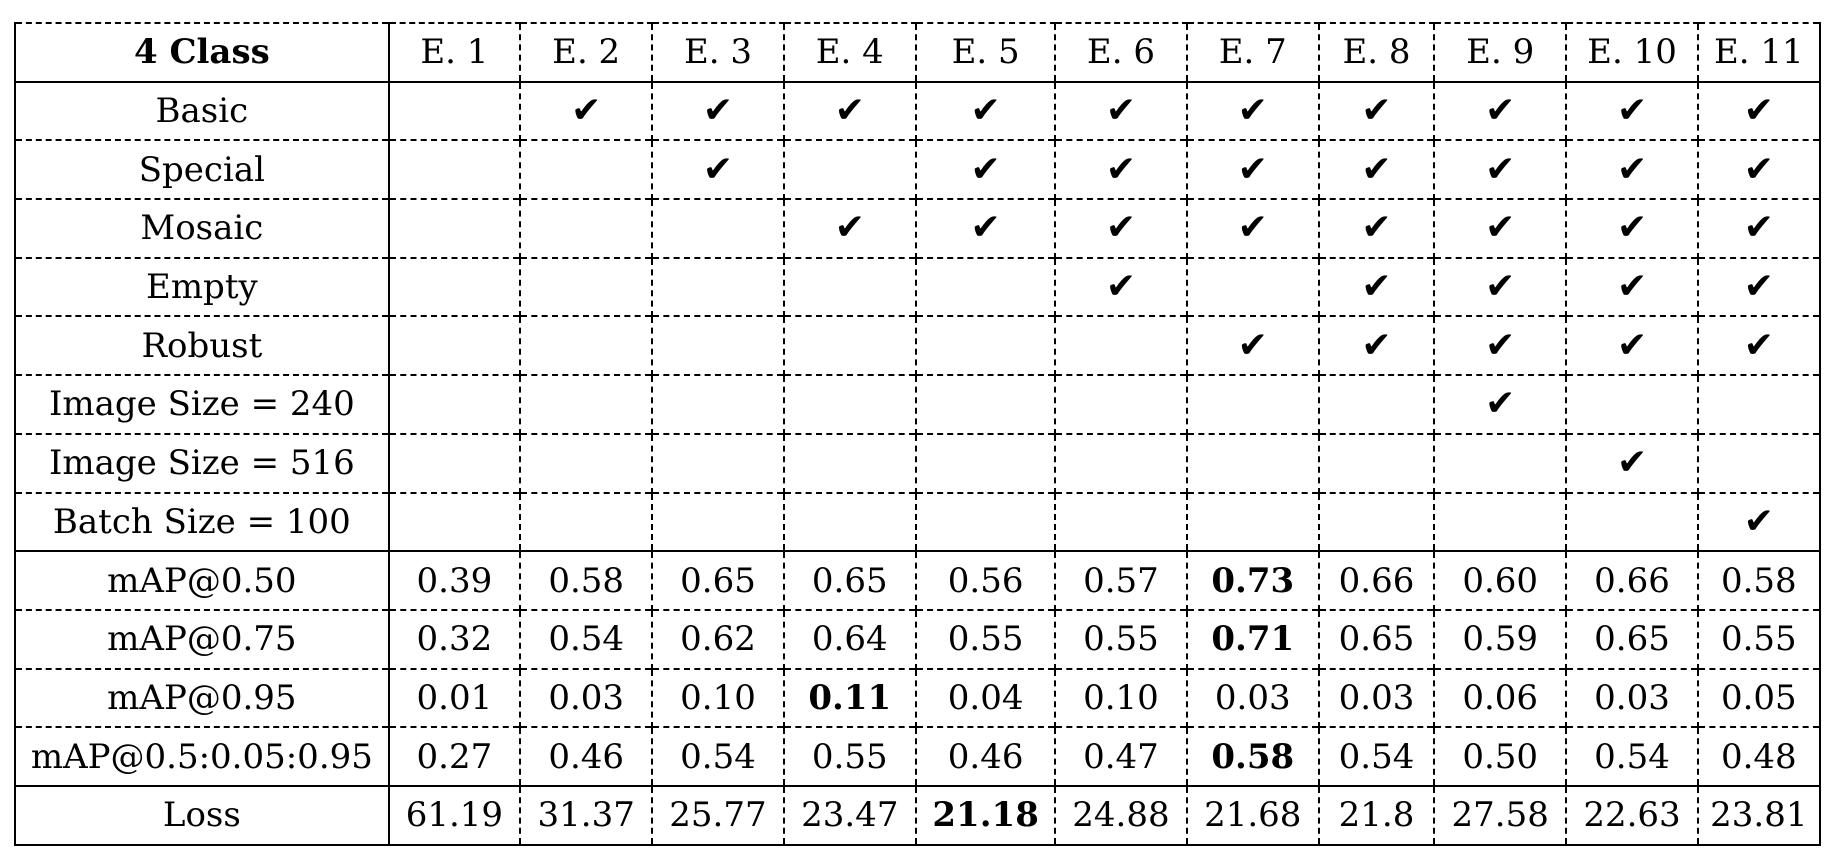 The width and height of the screenshot is (1836, 848). I want to click on column-header-e-10: E. 10, so click(1631, 52).